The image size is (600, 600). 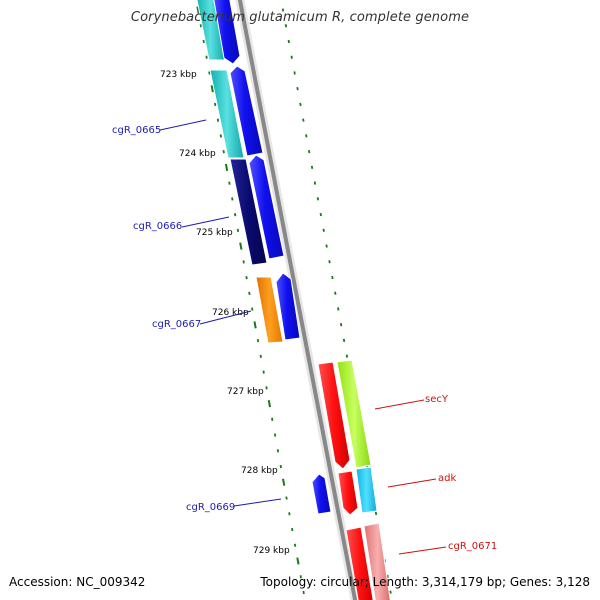 I want to click on tick-label-726: 726 kbp, so click(x=230, y=313).